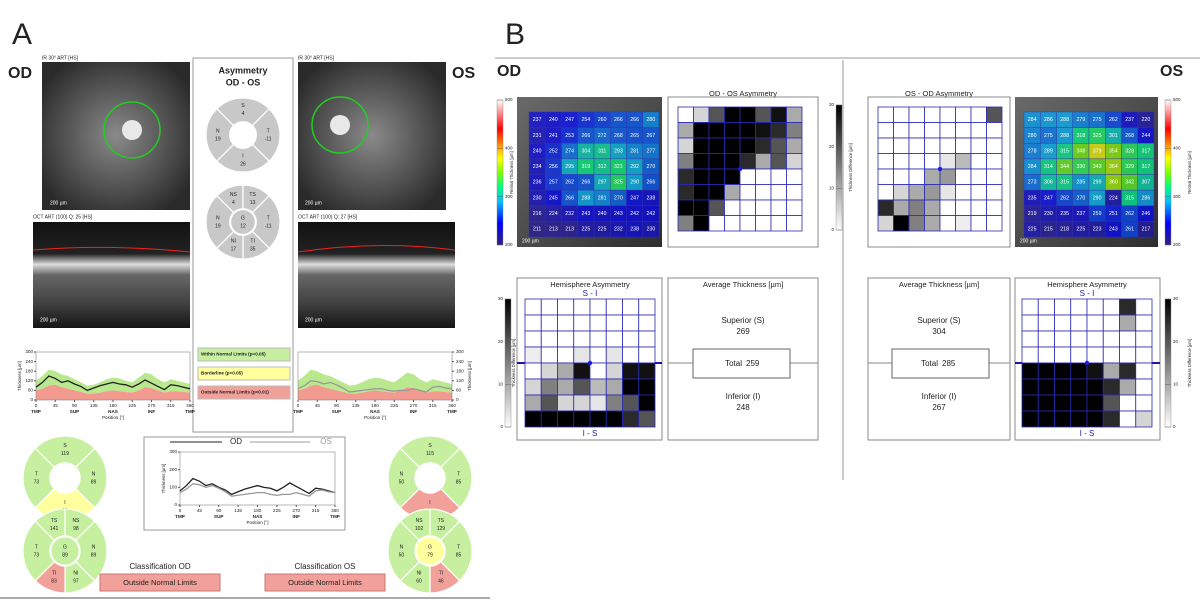  Describe the element at coordinates (356, 405) in the screenshot. I see `x-tick-label: 135` at that location.